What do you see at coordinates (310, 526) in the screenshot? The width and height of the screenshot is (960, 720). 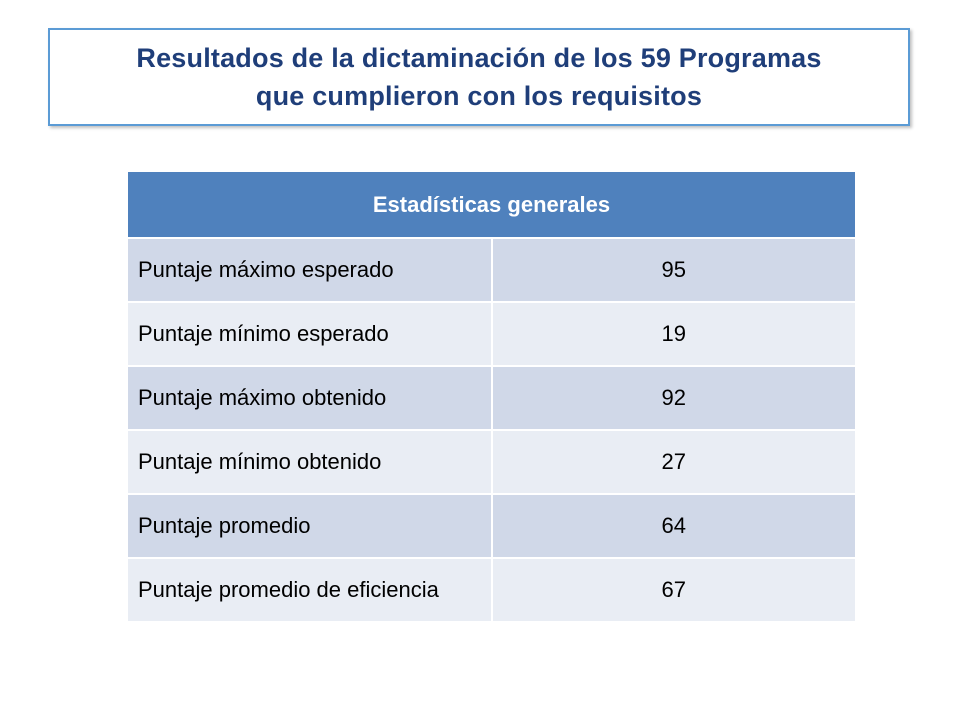 I see `row-label: Puntaje promedio` at bounding box center [310, 526].